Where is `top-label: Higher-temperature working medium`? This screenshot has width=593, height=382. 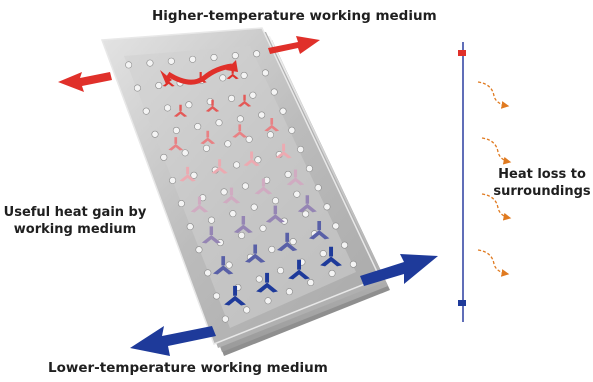 top-label: Higher-temperature working medium is located at coordinates (294, 16).